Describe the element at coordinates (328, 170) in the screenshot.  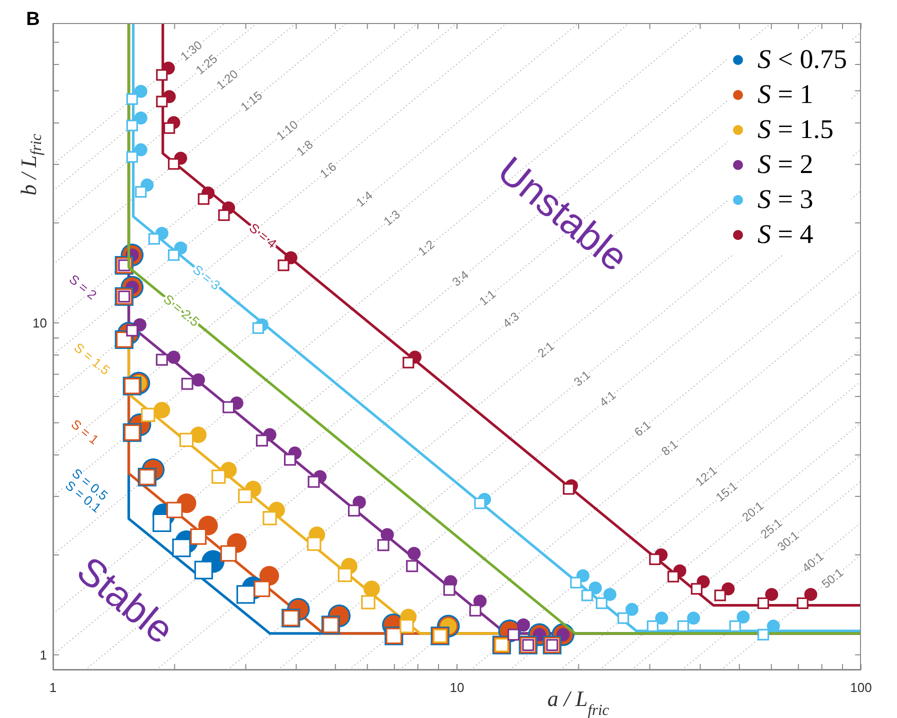
I see `annotation: 1:6` at that location.